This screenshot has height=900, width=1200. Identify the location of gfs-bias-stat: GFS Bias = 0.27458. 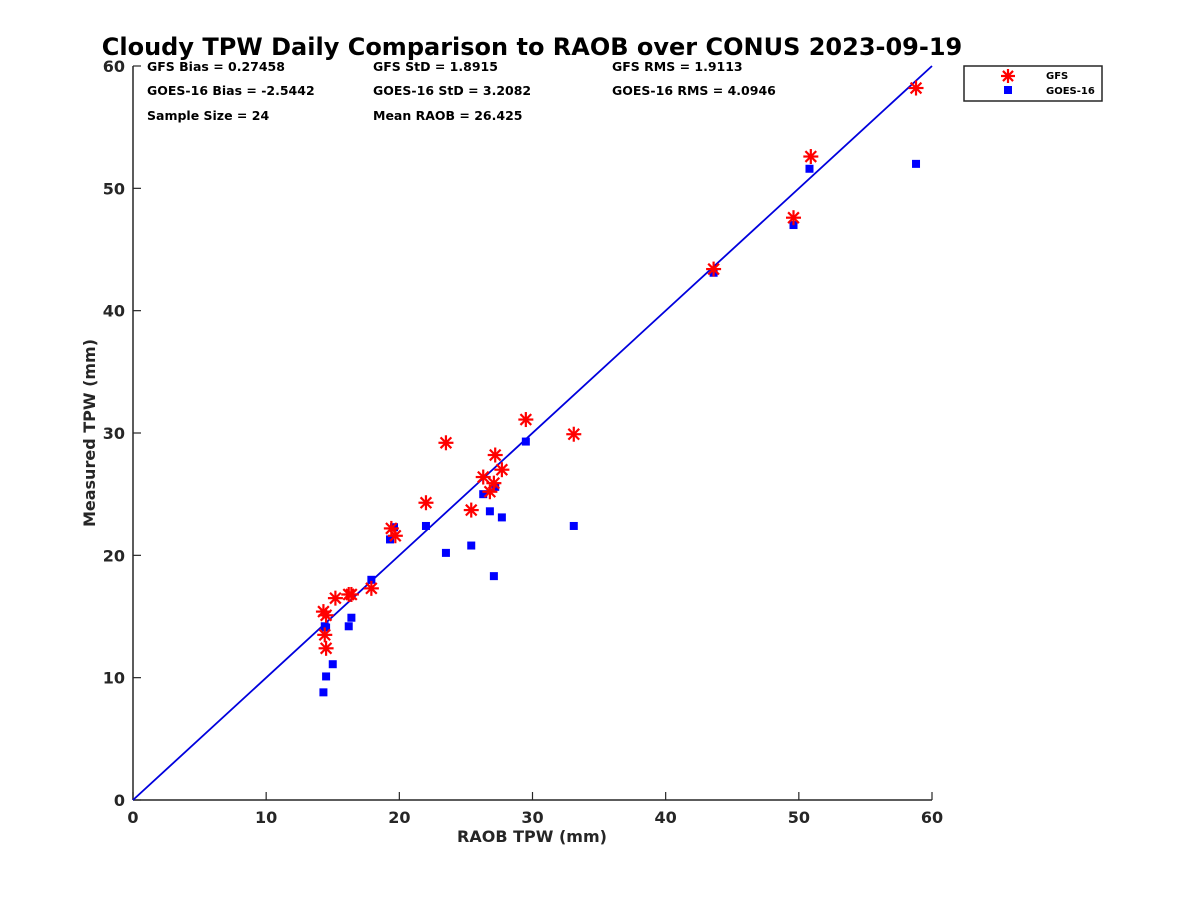
(216, 66).